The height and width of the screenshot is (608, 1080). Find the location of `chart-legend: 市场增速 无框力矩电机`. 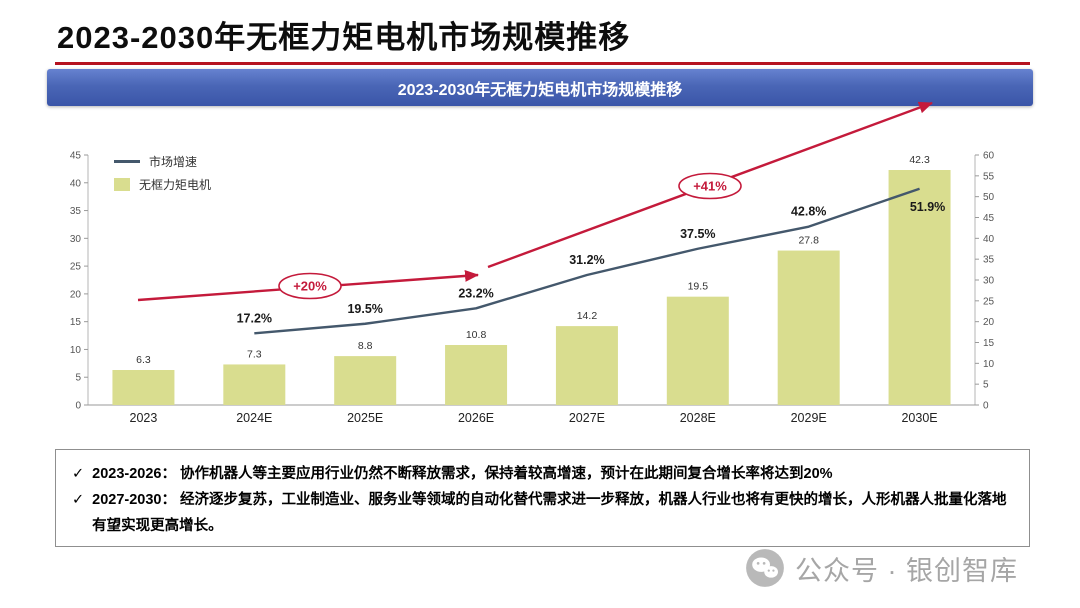

chart-legend: 市场增速 无框力矩电机 is located at coordinates (162, 173).